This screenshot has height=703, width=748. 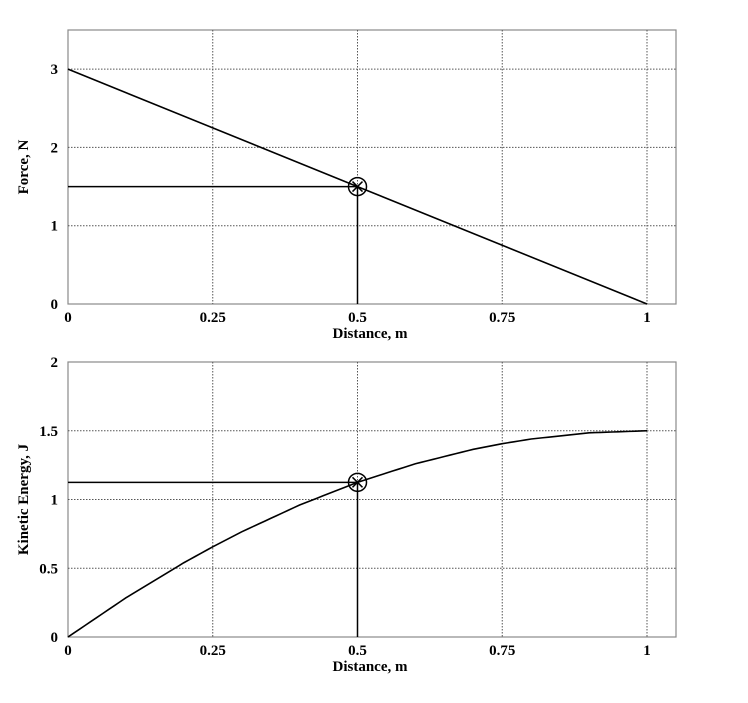 I want to click on y-tick-label: 0.5, so click(x=48, y=569).